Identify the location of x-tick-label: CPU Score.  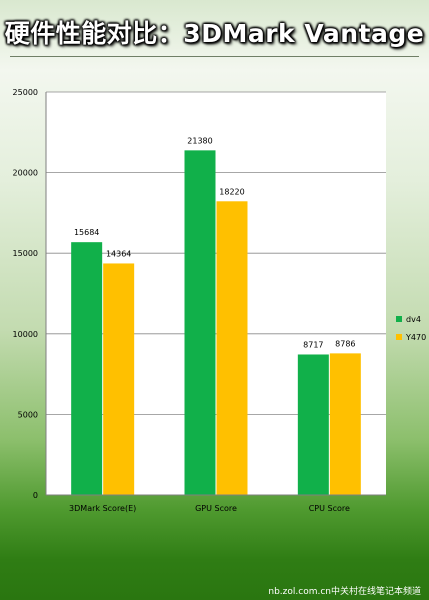
(329, 508).